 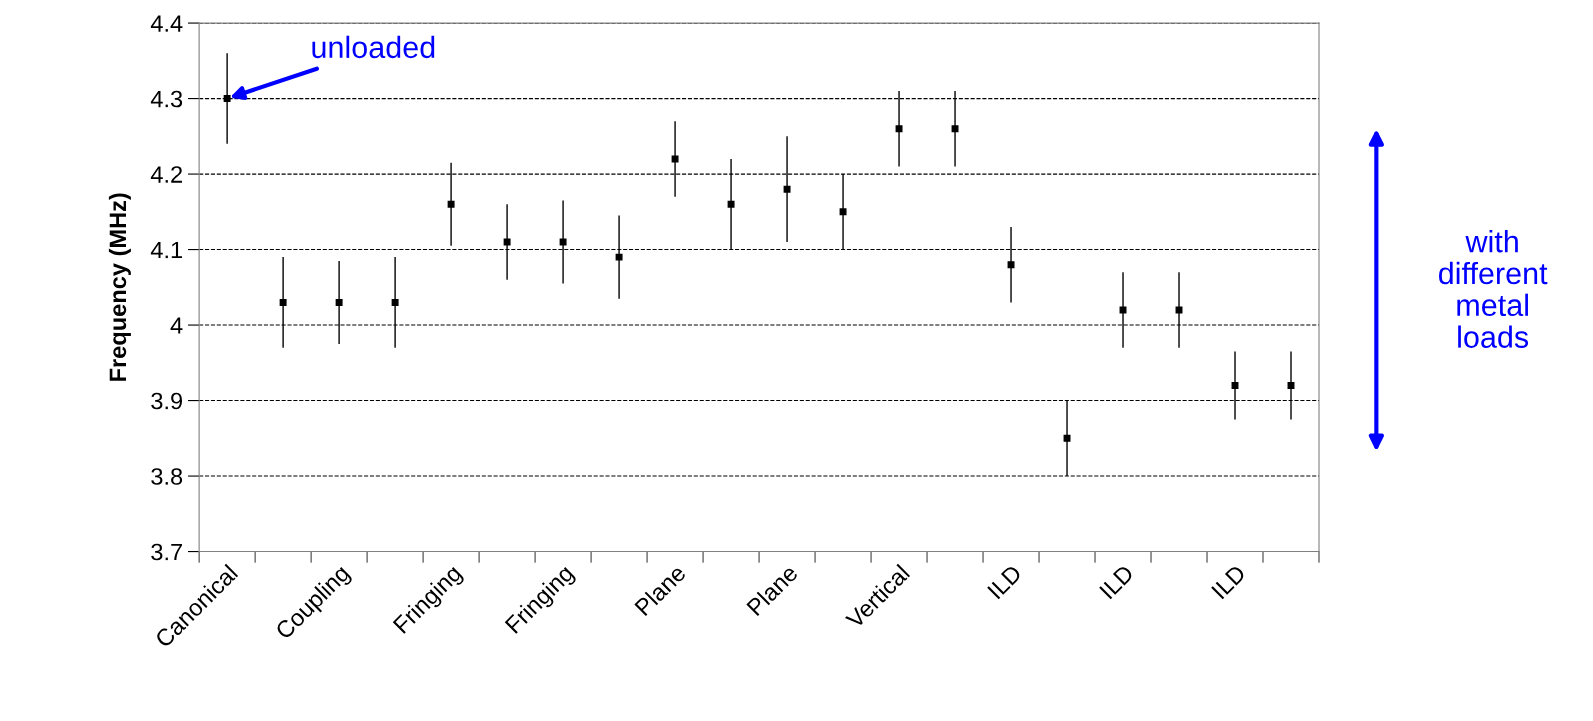 I want to click on y-tick-label: 4.1, so click(x=166, y=250).